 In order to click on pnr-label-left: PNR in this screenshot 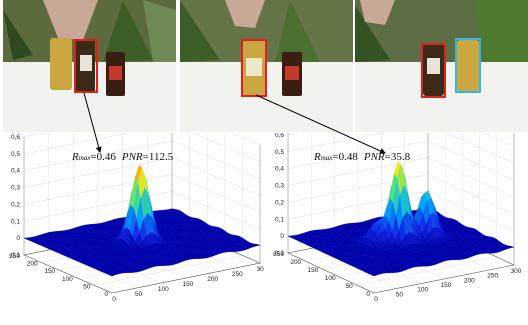, I will do `click(132, 157)`.